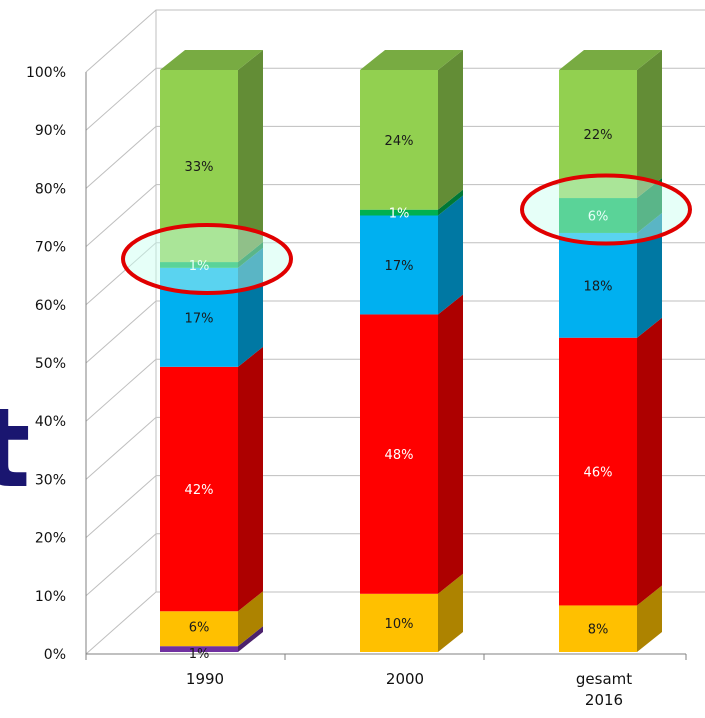  I want to click on data-label: 46%, so click(598, 473).